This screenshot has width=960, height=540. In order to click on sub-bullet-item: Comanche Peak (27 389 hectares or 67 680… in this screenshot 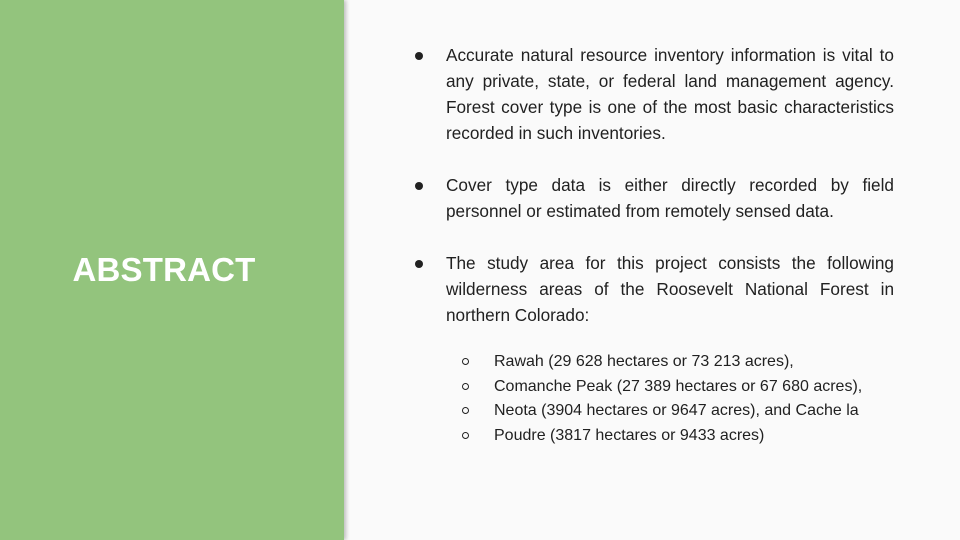, I will do `click(677, 387)`.